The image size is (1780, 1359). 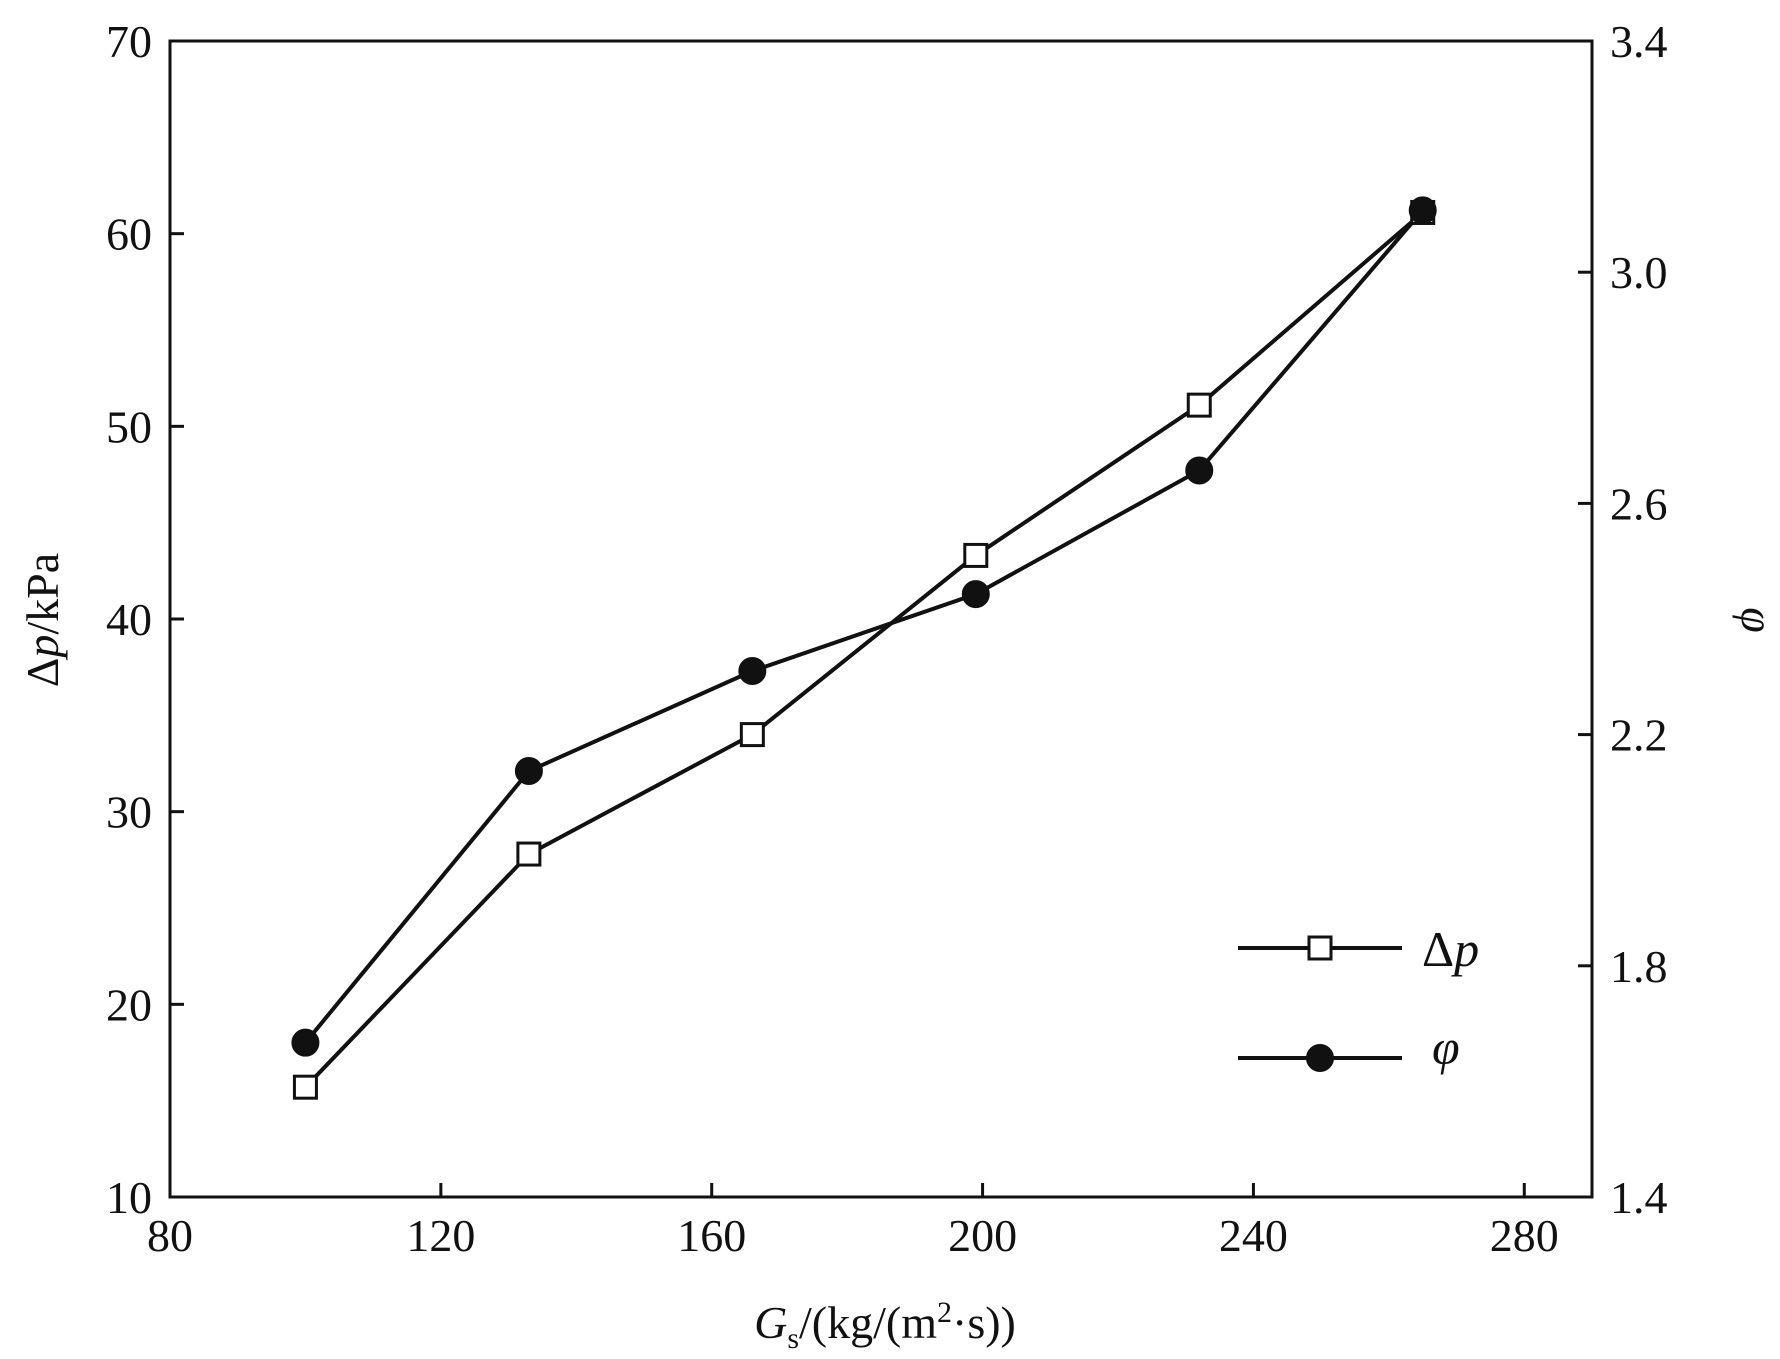 I want to click on right-axis-title: φ, so click(x=1756, y=619).